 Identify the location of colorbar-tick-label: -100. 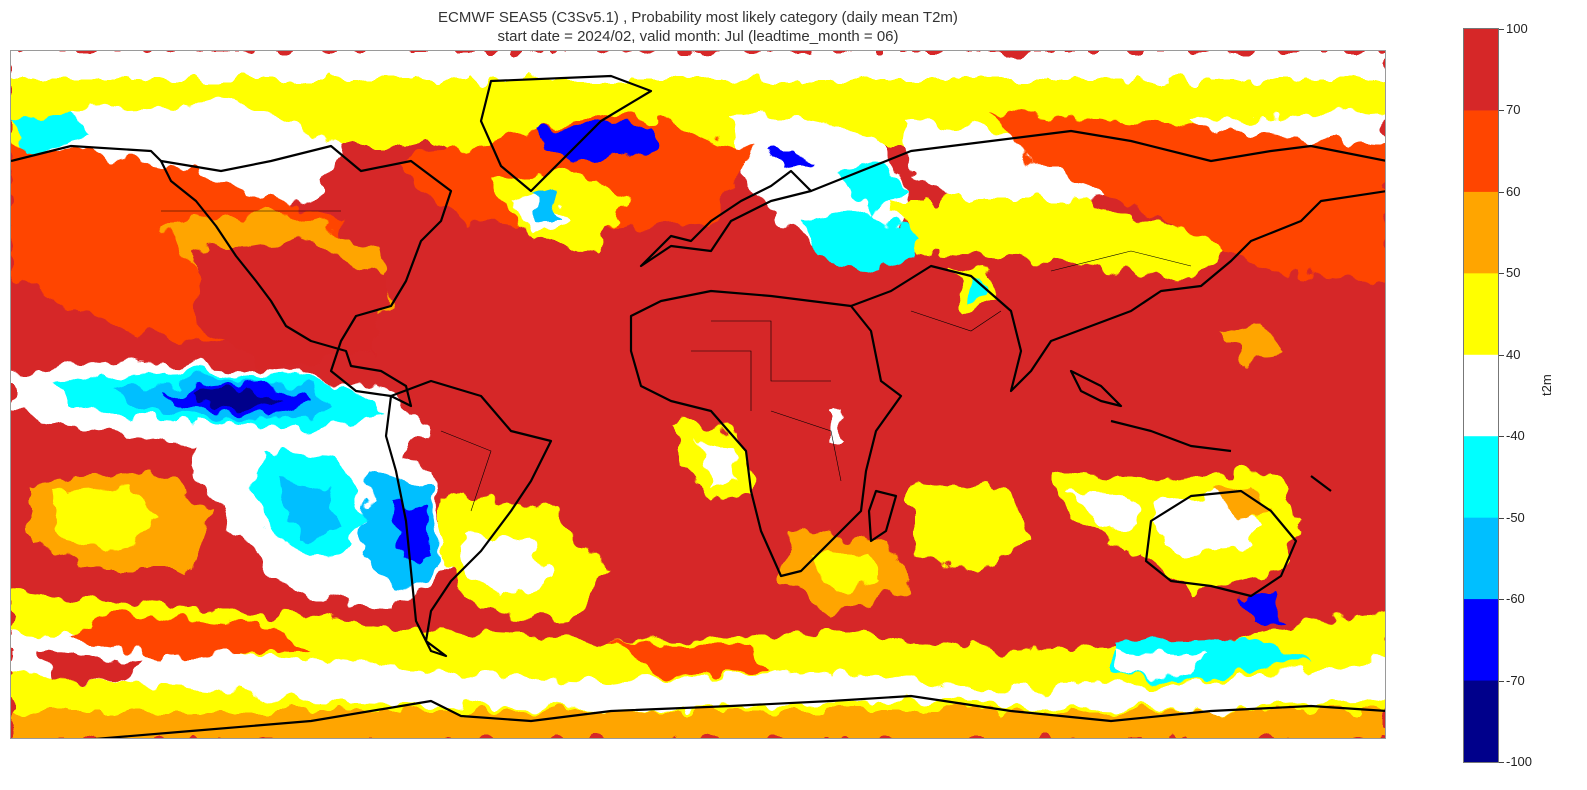
(1519, 761).